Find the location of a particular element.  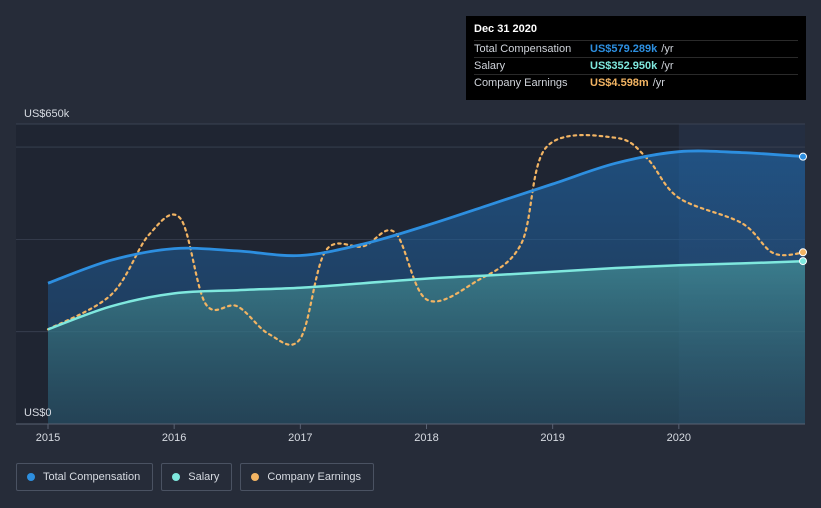

x-tick-label: 2017 is located at coordinates (300, 438).